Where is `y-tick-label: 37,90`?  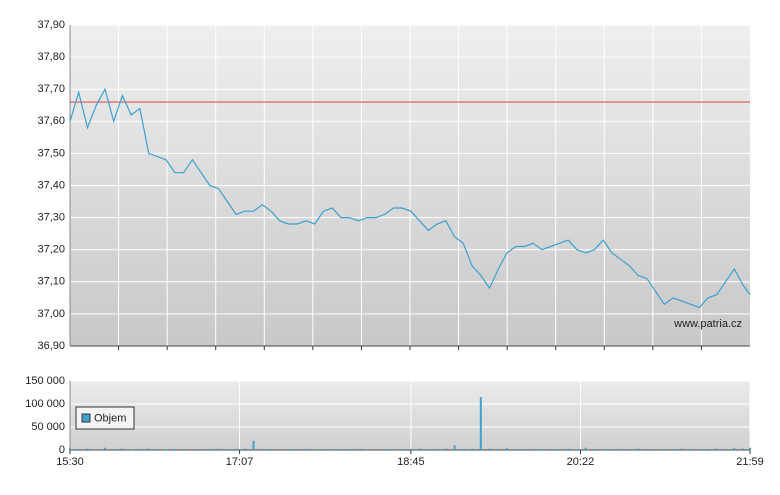
y-tick-label: 37,90 is located at coordinates (51, 25).